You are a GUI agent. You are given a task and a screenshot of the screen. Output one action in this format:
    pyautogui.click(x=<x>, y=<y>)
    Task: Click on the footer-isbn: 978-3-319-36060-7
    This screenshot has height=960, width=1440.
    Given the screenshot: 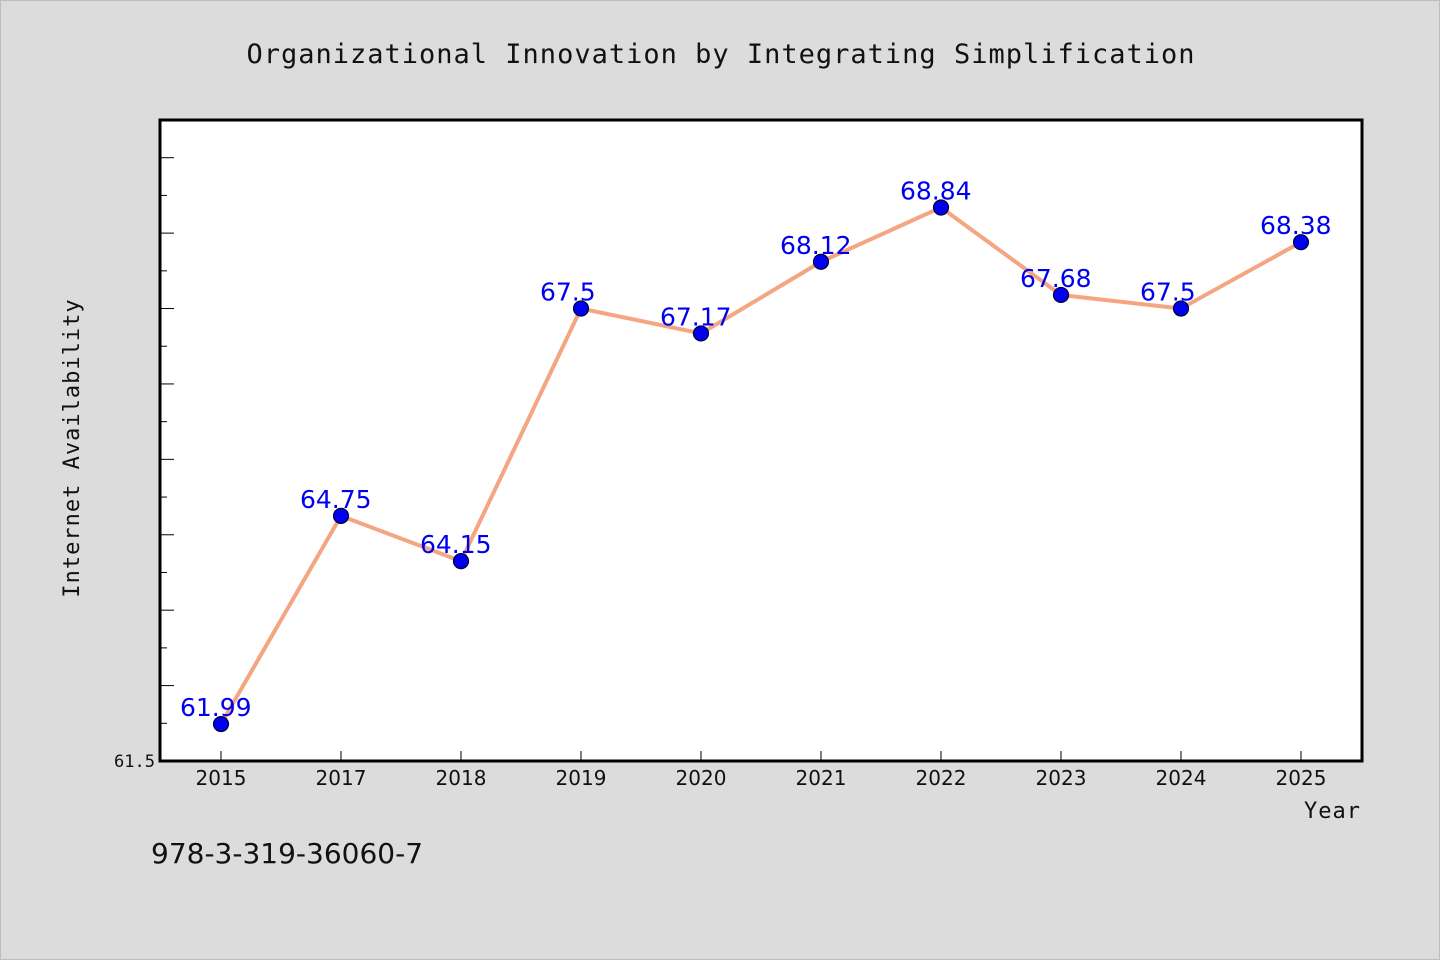 What is the action you would take?
    pyautogui.click(x=287, y=853)
    